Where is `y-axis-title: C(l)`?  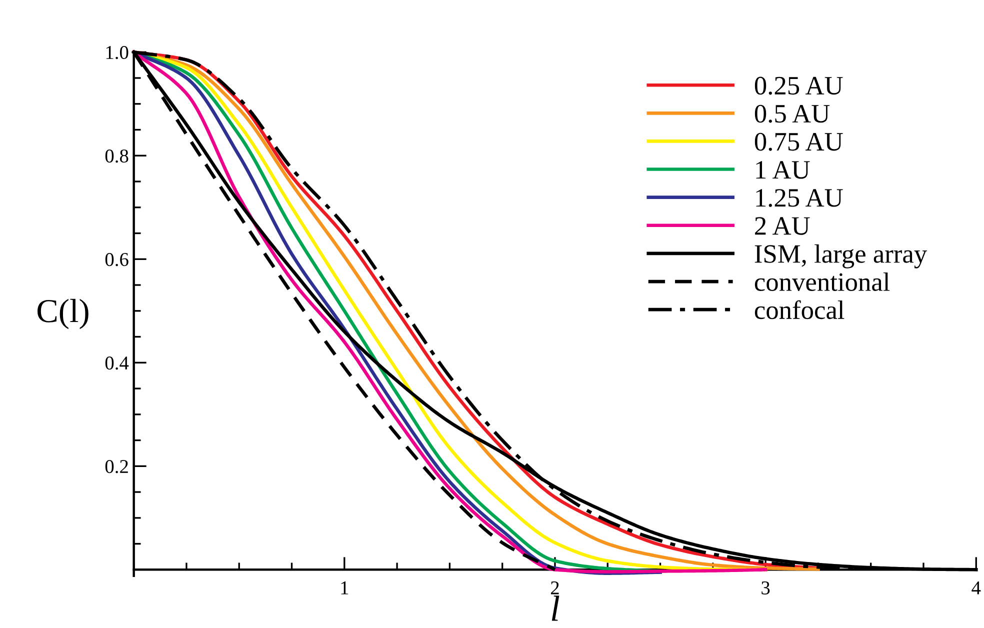 y-axis-title: C(l) is located at coordinates (63, 314).